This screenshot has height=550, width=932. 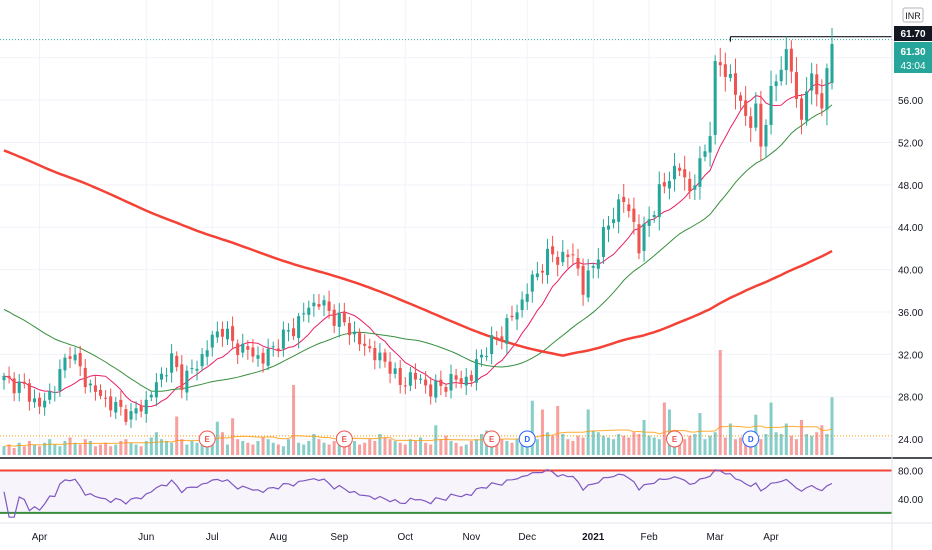 I want to click on rsi-indicator, so click(x=446, y=493).